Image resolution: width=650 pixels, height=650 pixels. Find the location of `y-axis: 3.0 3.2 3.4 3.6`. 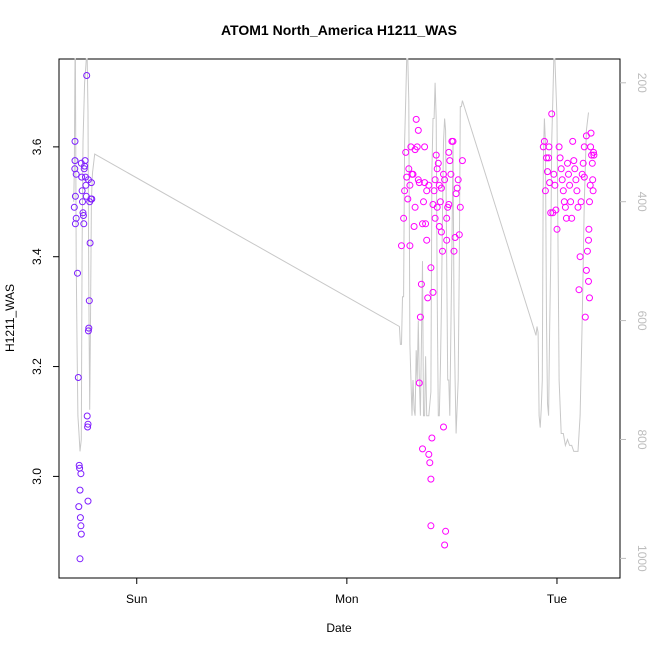

y-axis: 3.0 3.2 3.4 3.6 is located at coordinates (44, 311).